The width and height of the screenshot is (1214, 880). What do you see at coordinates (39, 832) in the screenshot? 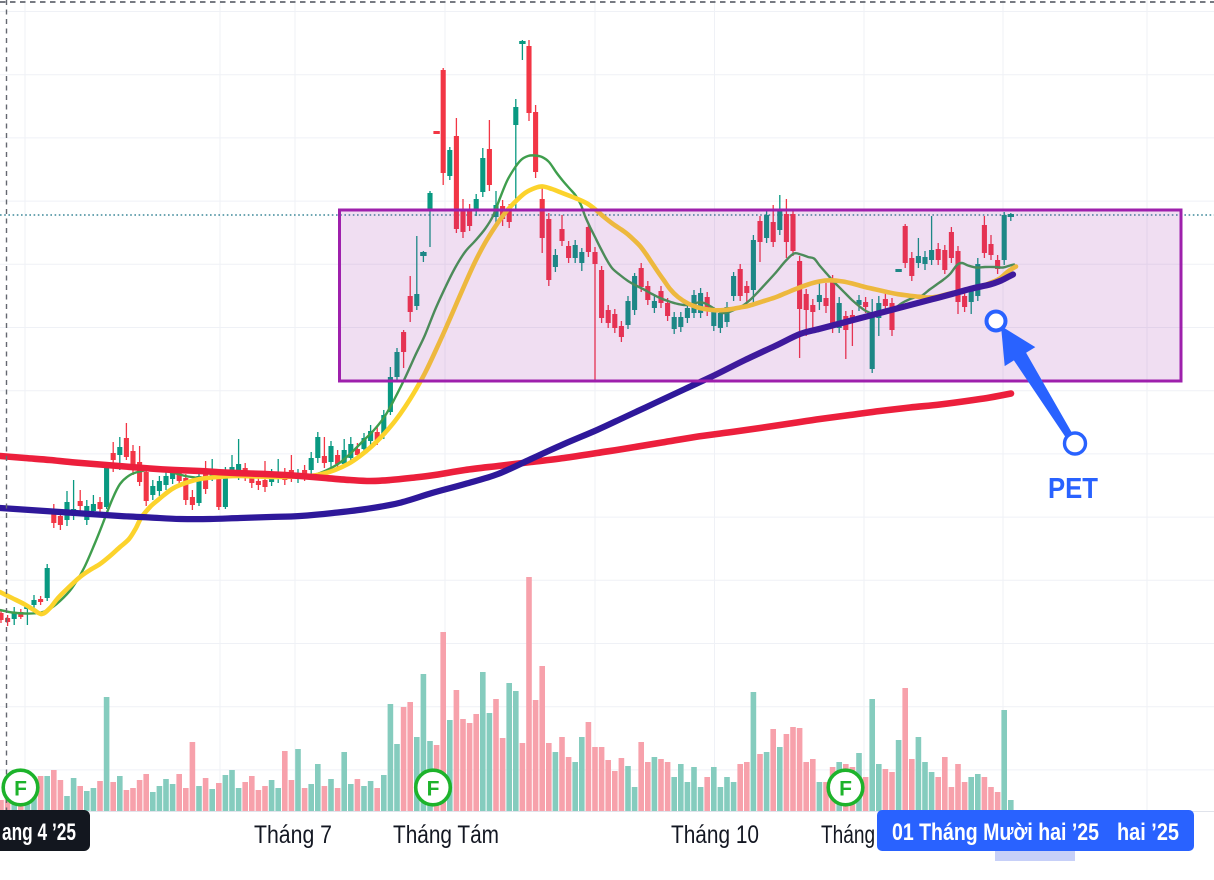
I see `svg-text: ang 4 ’25` at bounding box center [39, 832].